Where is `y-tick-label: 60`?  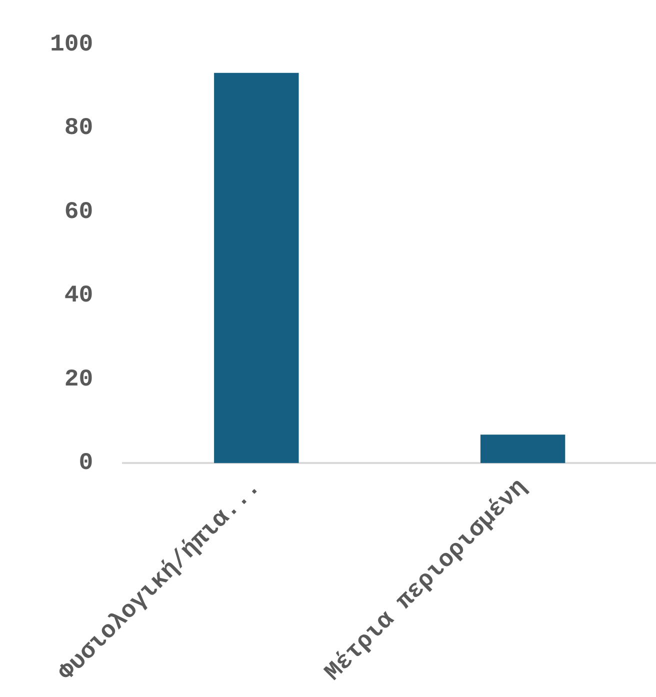
y-tick-label: 60 is located at coordinates (79, 212).